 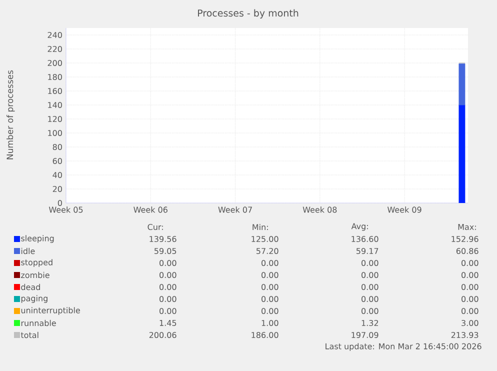 I want to click on y-tick-label: 240, so click(x=55, y=35).